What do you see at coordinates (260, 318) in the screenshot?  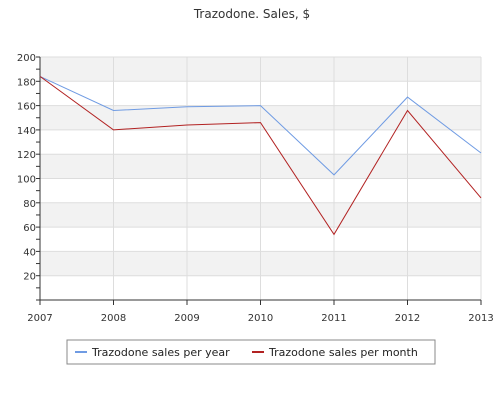 I see `x-tick-label: 2010` at bounding box center [260, 318].